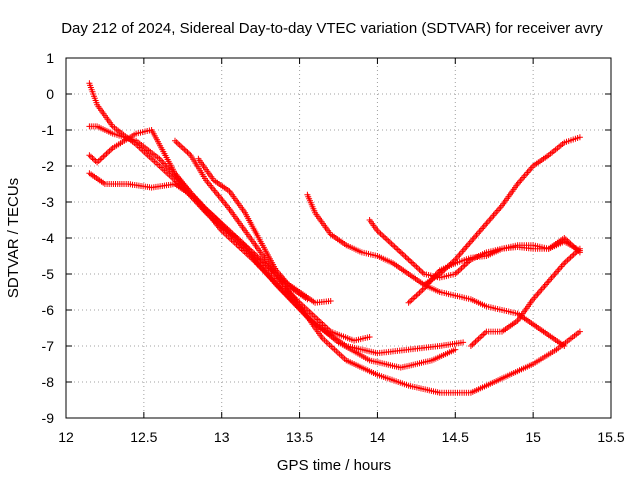 This screenshot has height=480, width=640. I want to click on x-tick-label: 12, so click(66, 437).